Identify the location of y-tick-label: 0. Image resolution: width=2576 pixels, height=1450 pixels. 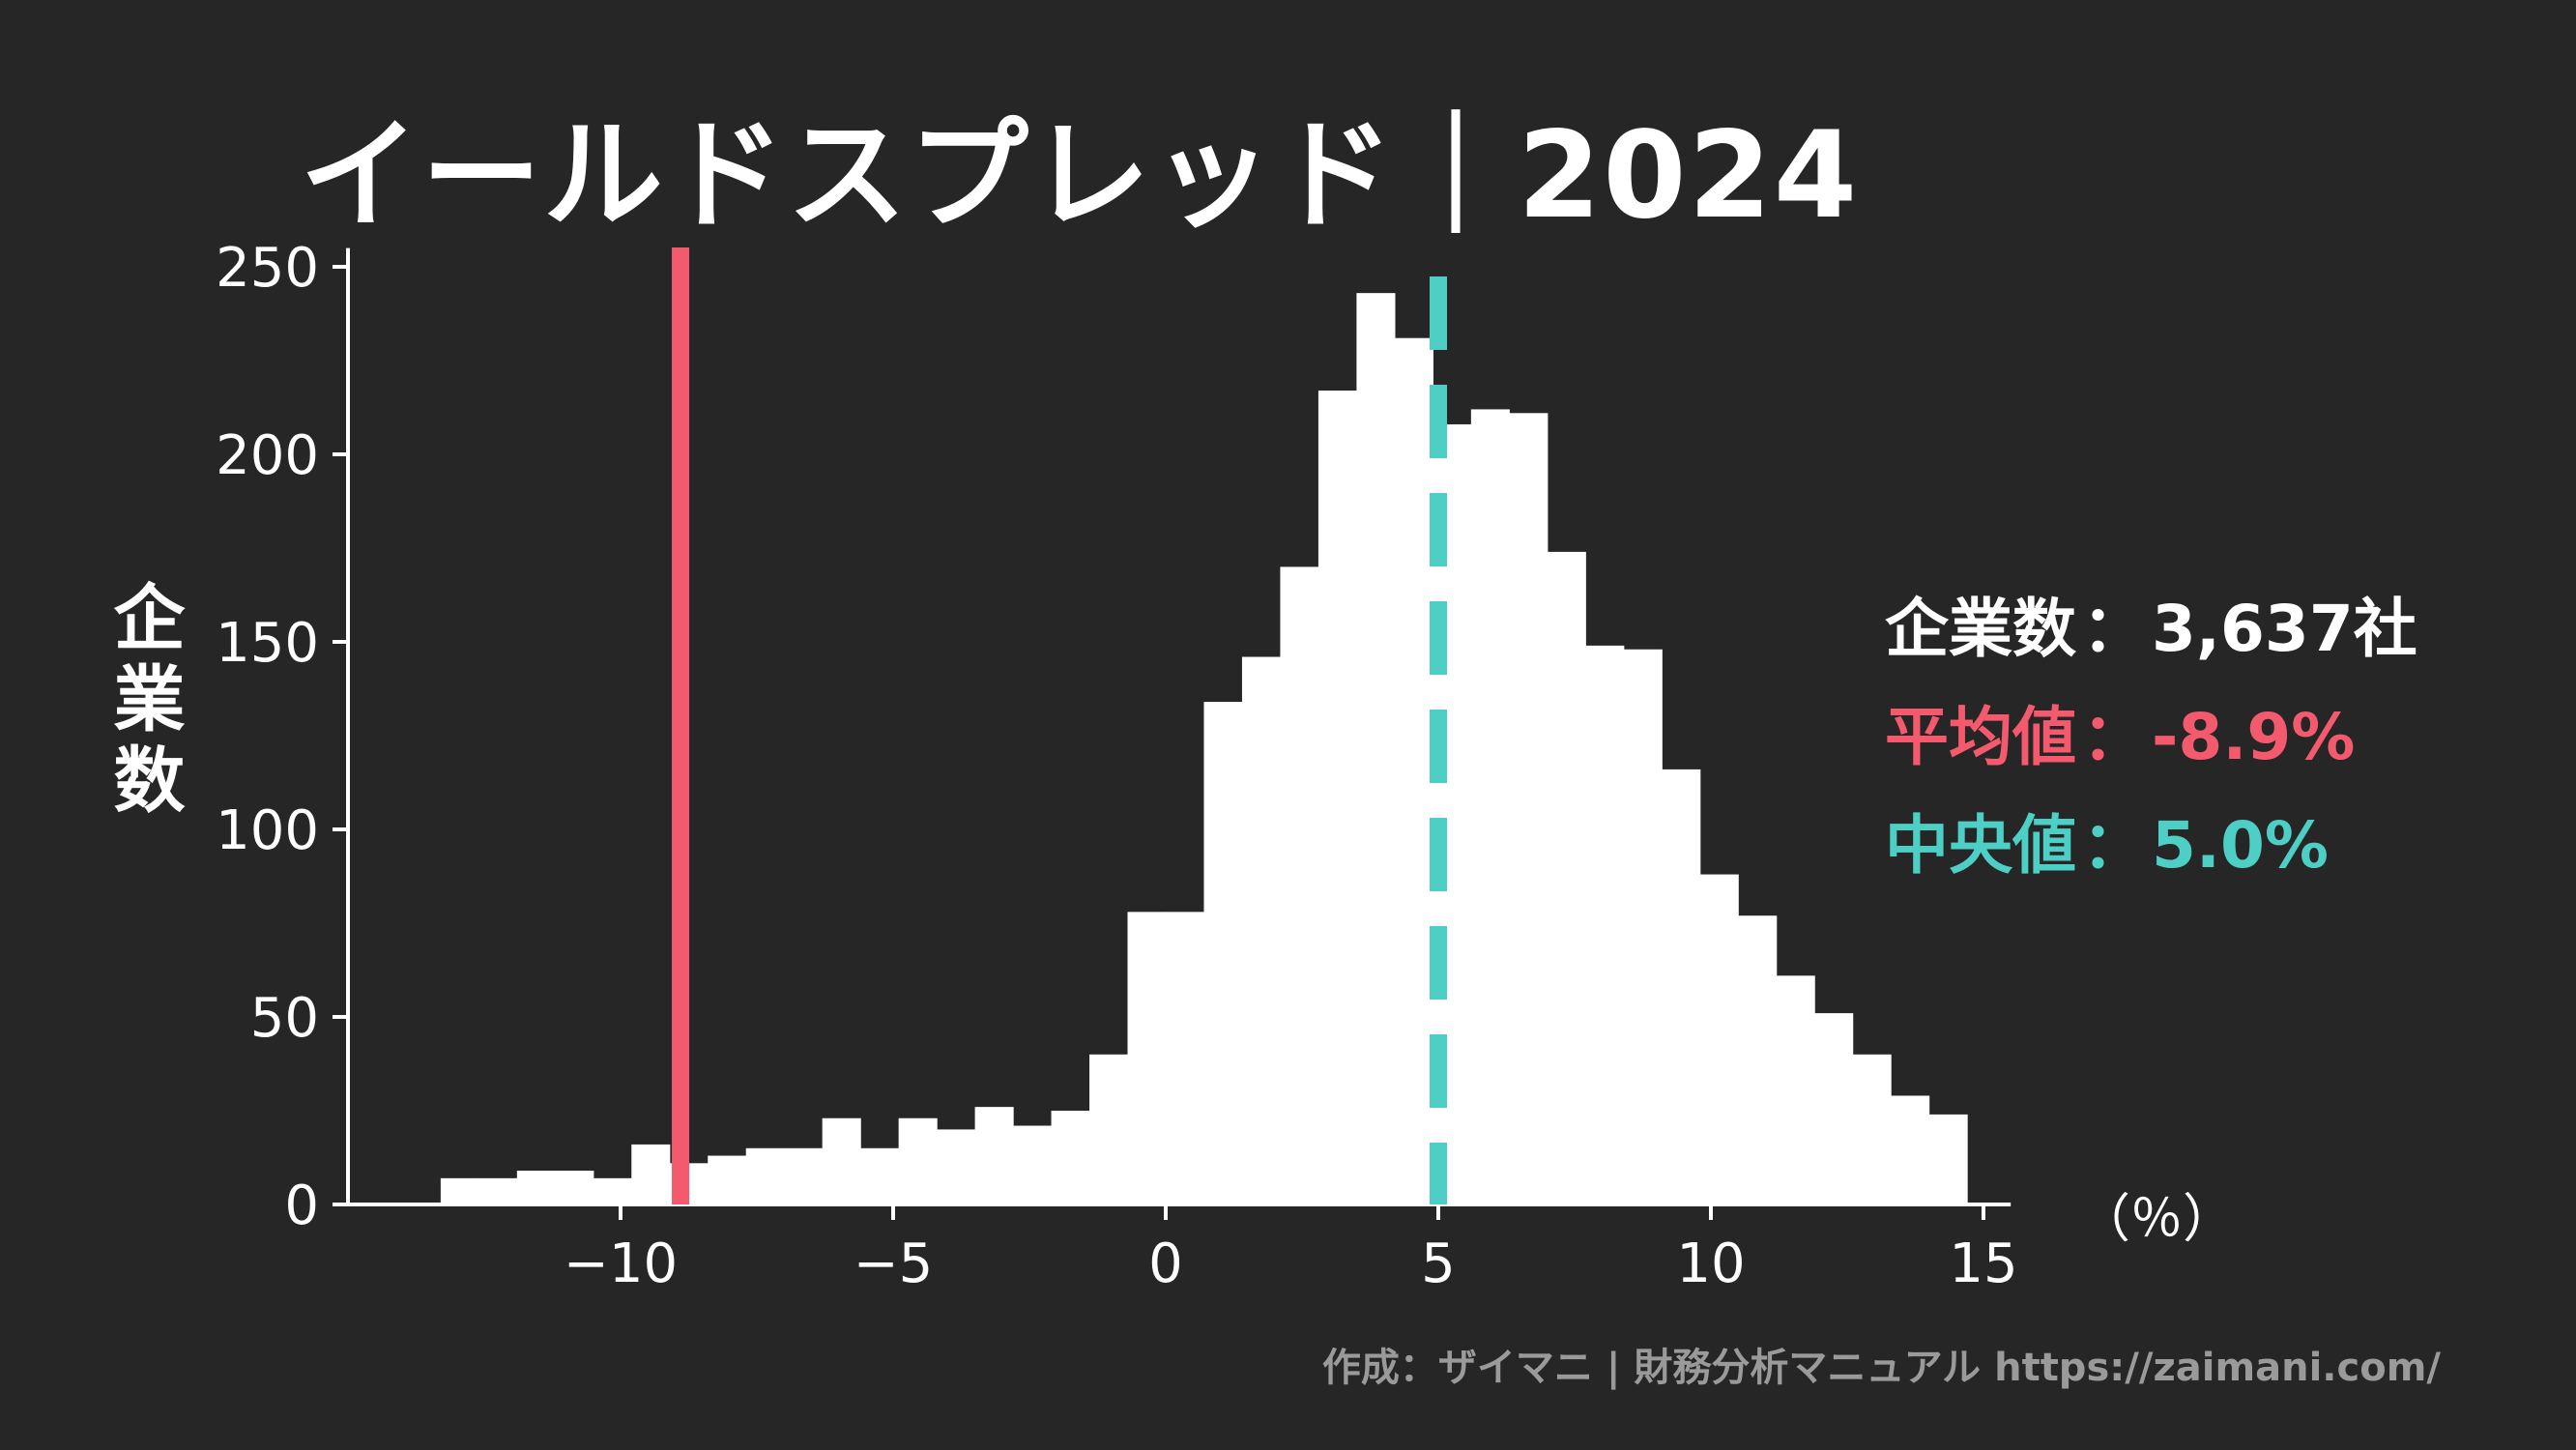
(301, 1205).